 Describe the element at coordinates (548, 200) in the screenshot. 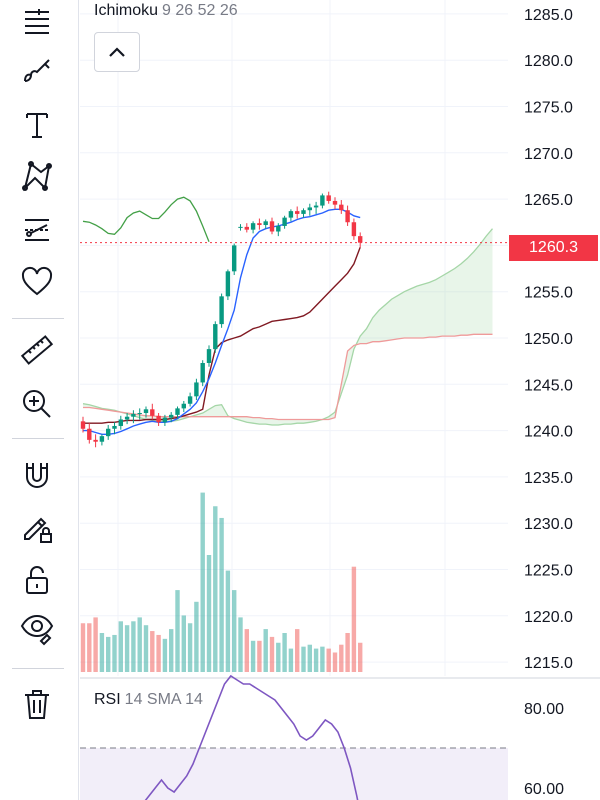

I see `price-axis-tick: 1265.0` at that location.